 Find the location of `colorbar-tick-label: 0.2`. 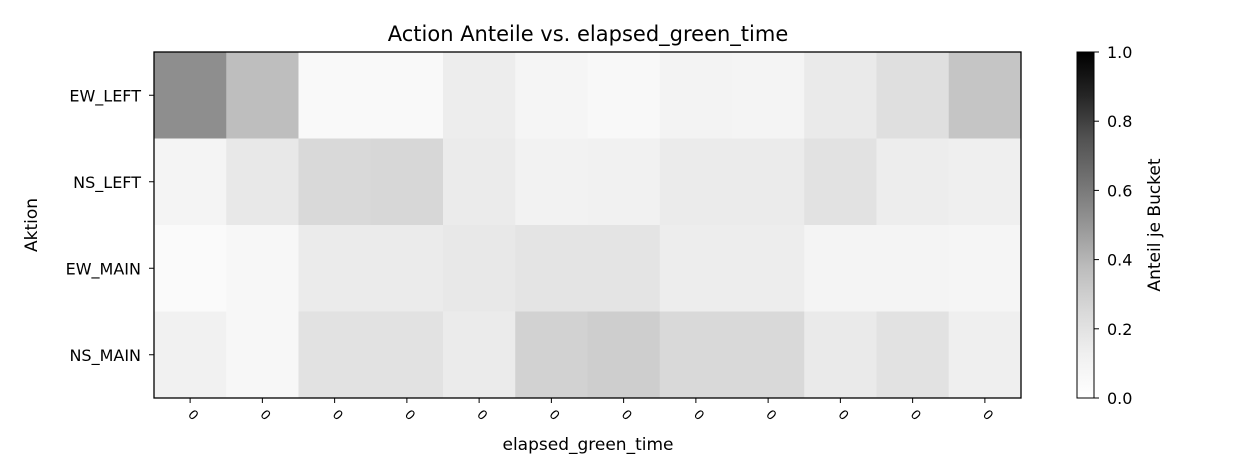

colorbar-tick-label: 0.2 is located at coordinates (1119, 329).